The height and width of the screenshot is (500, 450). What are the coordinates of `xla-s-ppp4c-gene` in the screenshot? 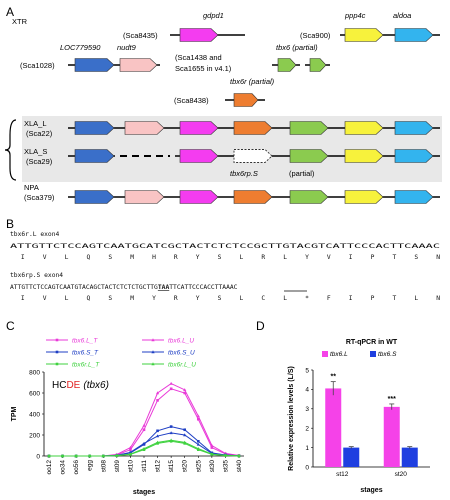 It's located at (364, 156).